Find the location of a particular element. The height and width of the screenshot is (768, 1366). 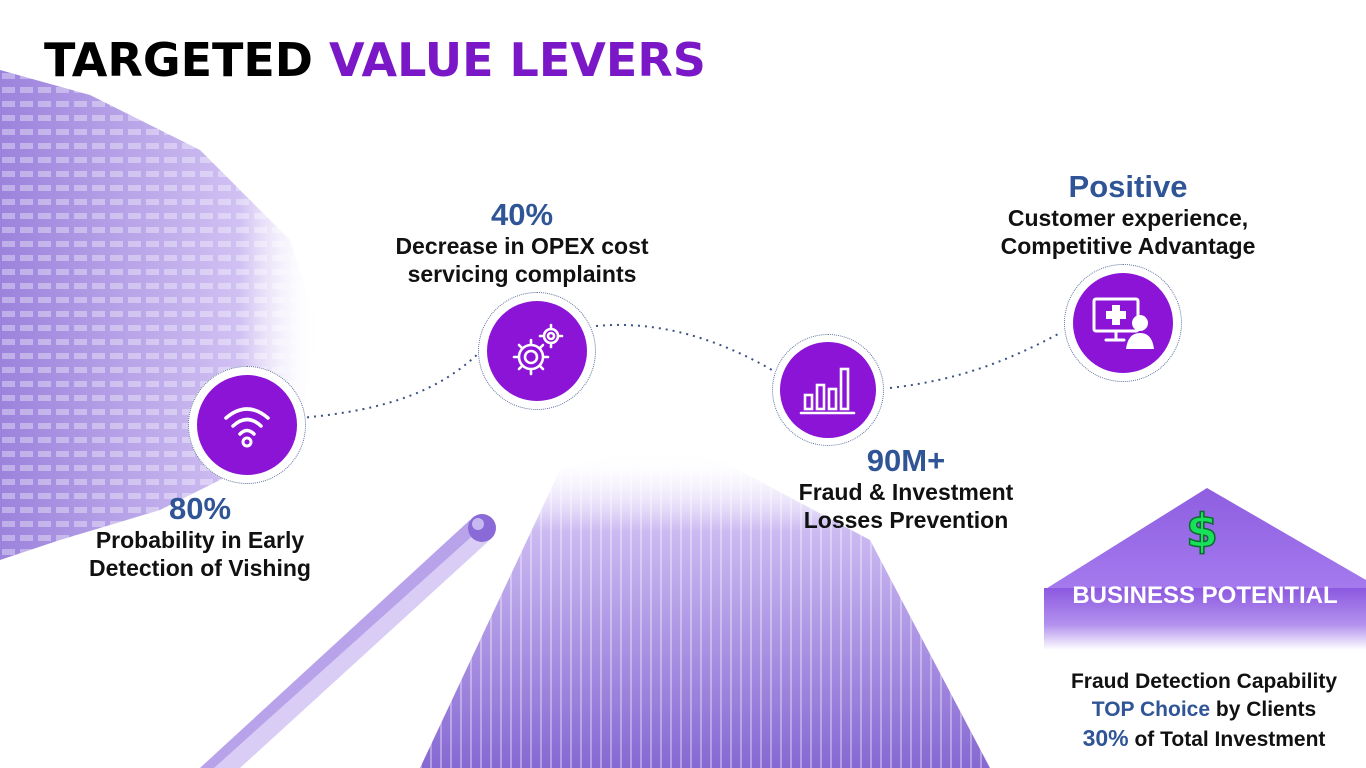

lever-2-line-2: servicing complaints is located at coordinates (522, 274).